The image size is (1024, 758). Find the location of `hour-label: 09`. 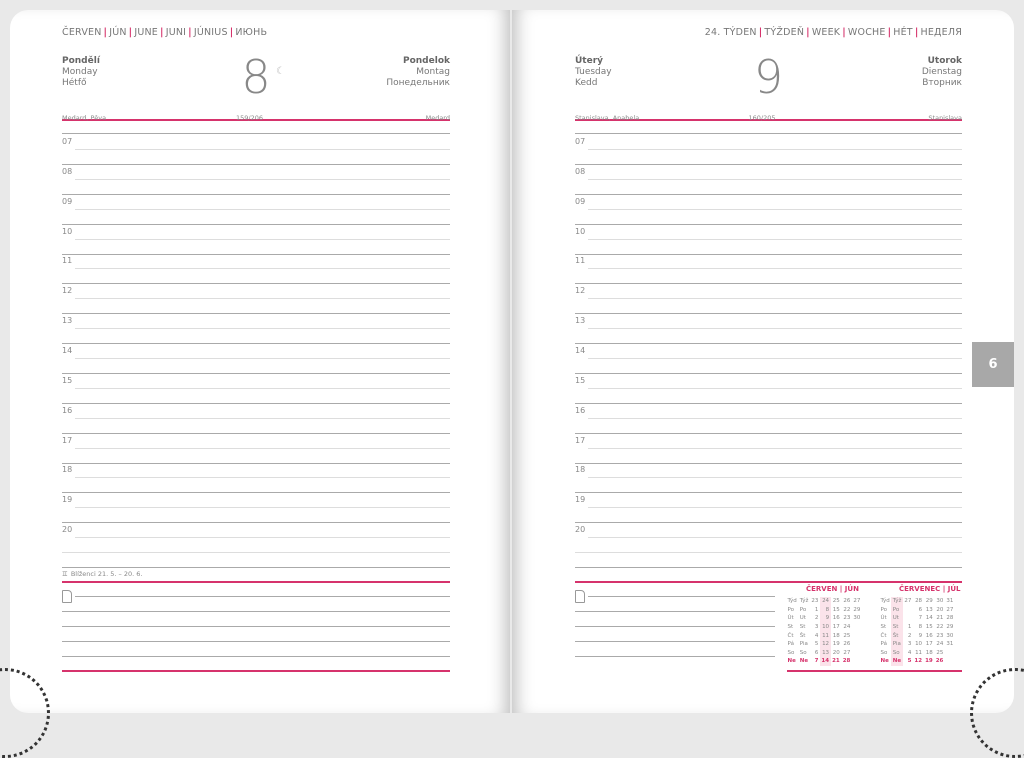

hour-label: 09 is located at coordinates (67, 201).